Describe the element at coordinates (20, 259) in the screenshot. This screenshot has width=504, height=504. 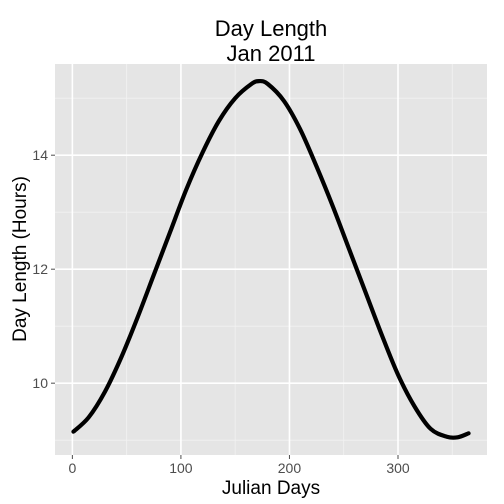
I see `y-axis-title: Day Length (Hours)` at that location.